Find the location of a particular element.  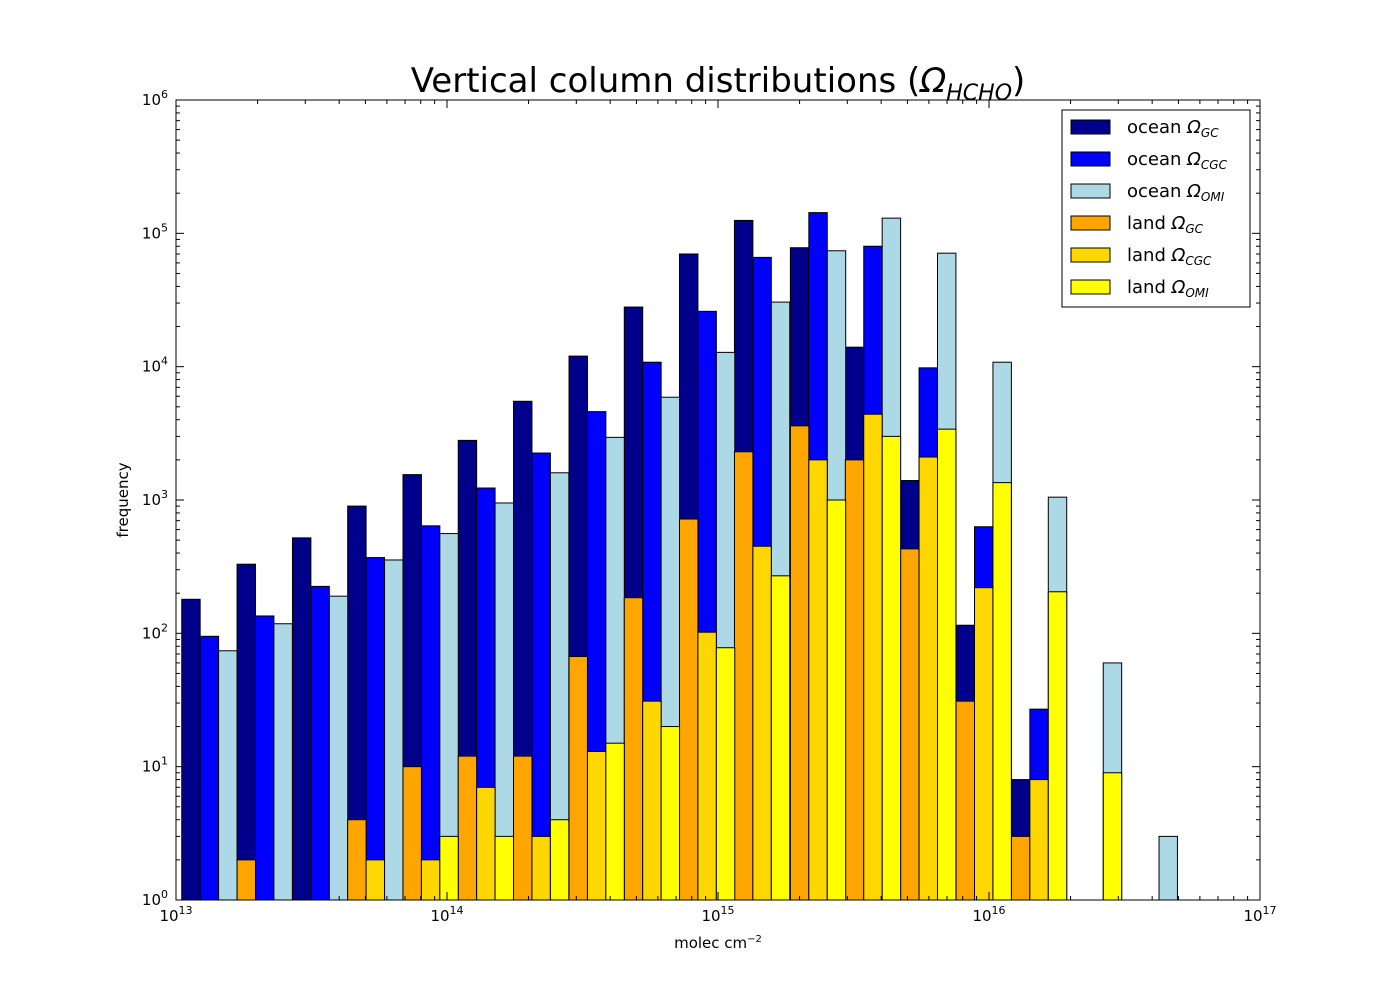

legend-label-land-cgc: land ΩCGC is located at coordinates (1169, 256).